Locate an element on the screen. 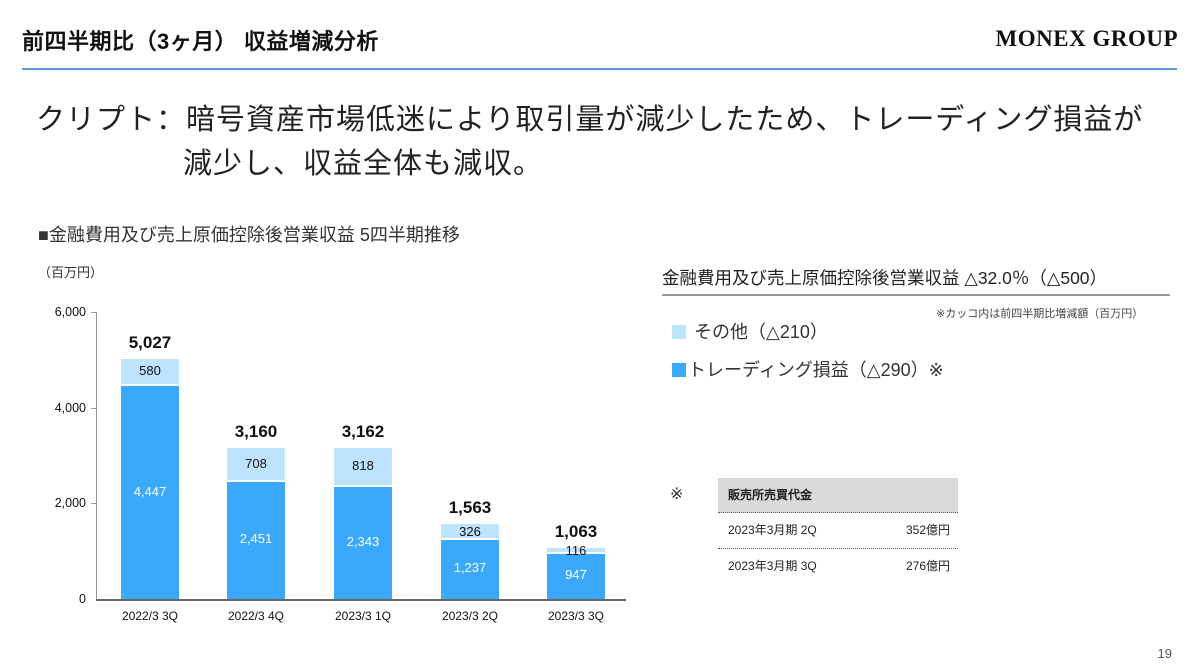  bar-segment-other: 580 is located at coordinates (150, 372).